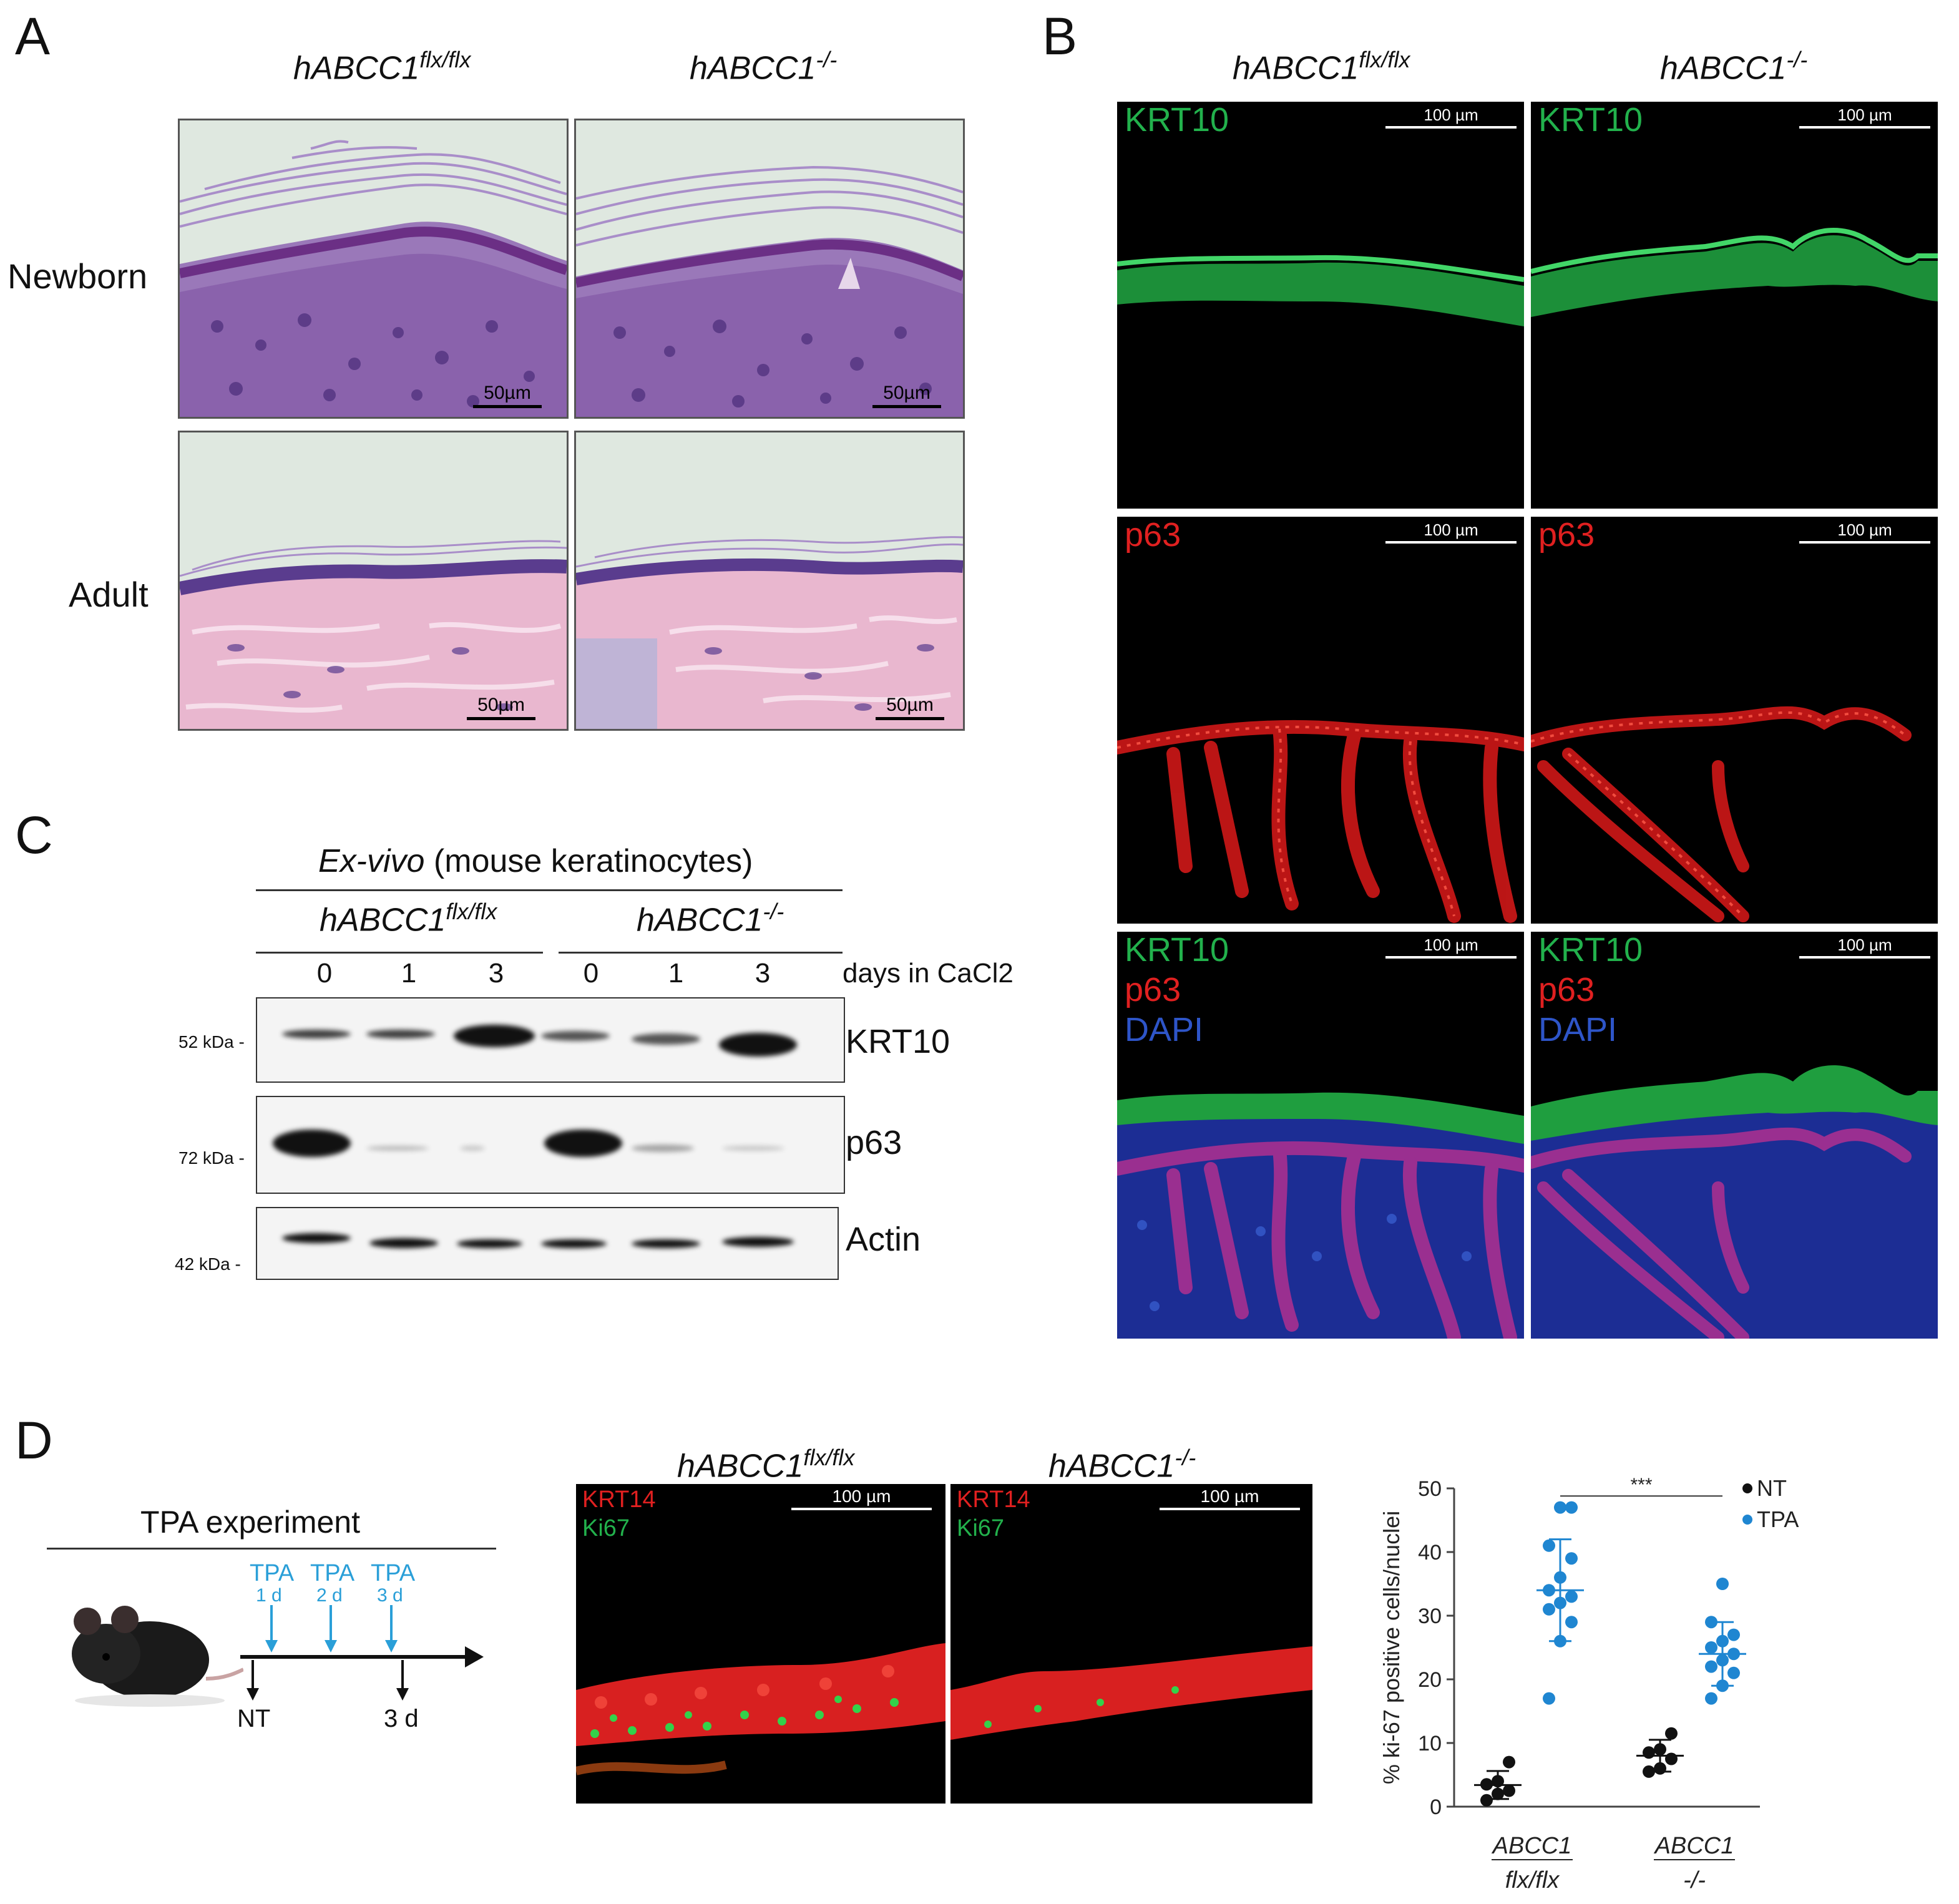 The width and height of the screenshot is (1959, 1904). Describe the element at coordinates (34, 835) in the screenshot. I see `panel-c-letter: C` at that location.